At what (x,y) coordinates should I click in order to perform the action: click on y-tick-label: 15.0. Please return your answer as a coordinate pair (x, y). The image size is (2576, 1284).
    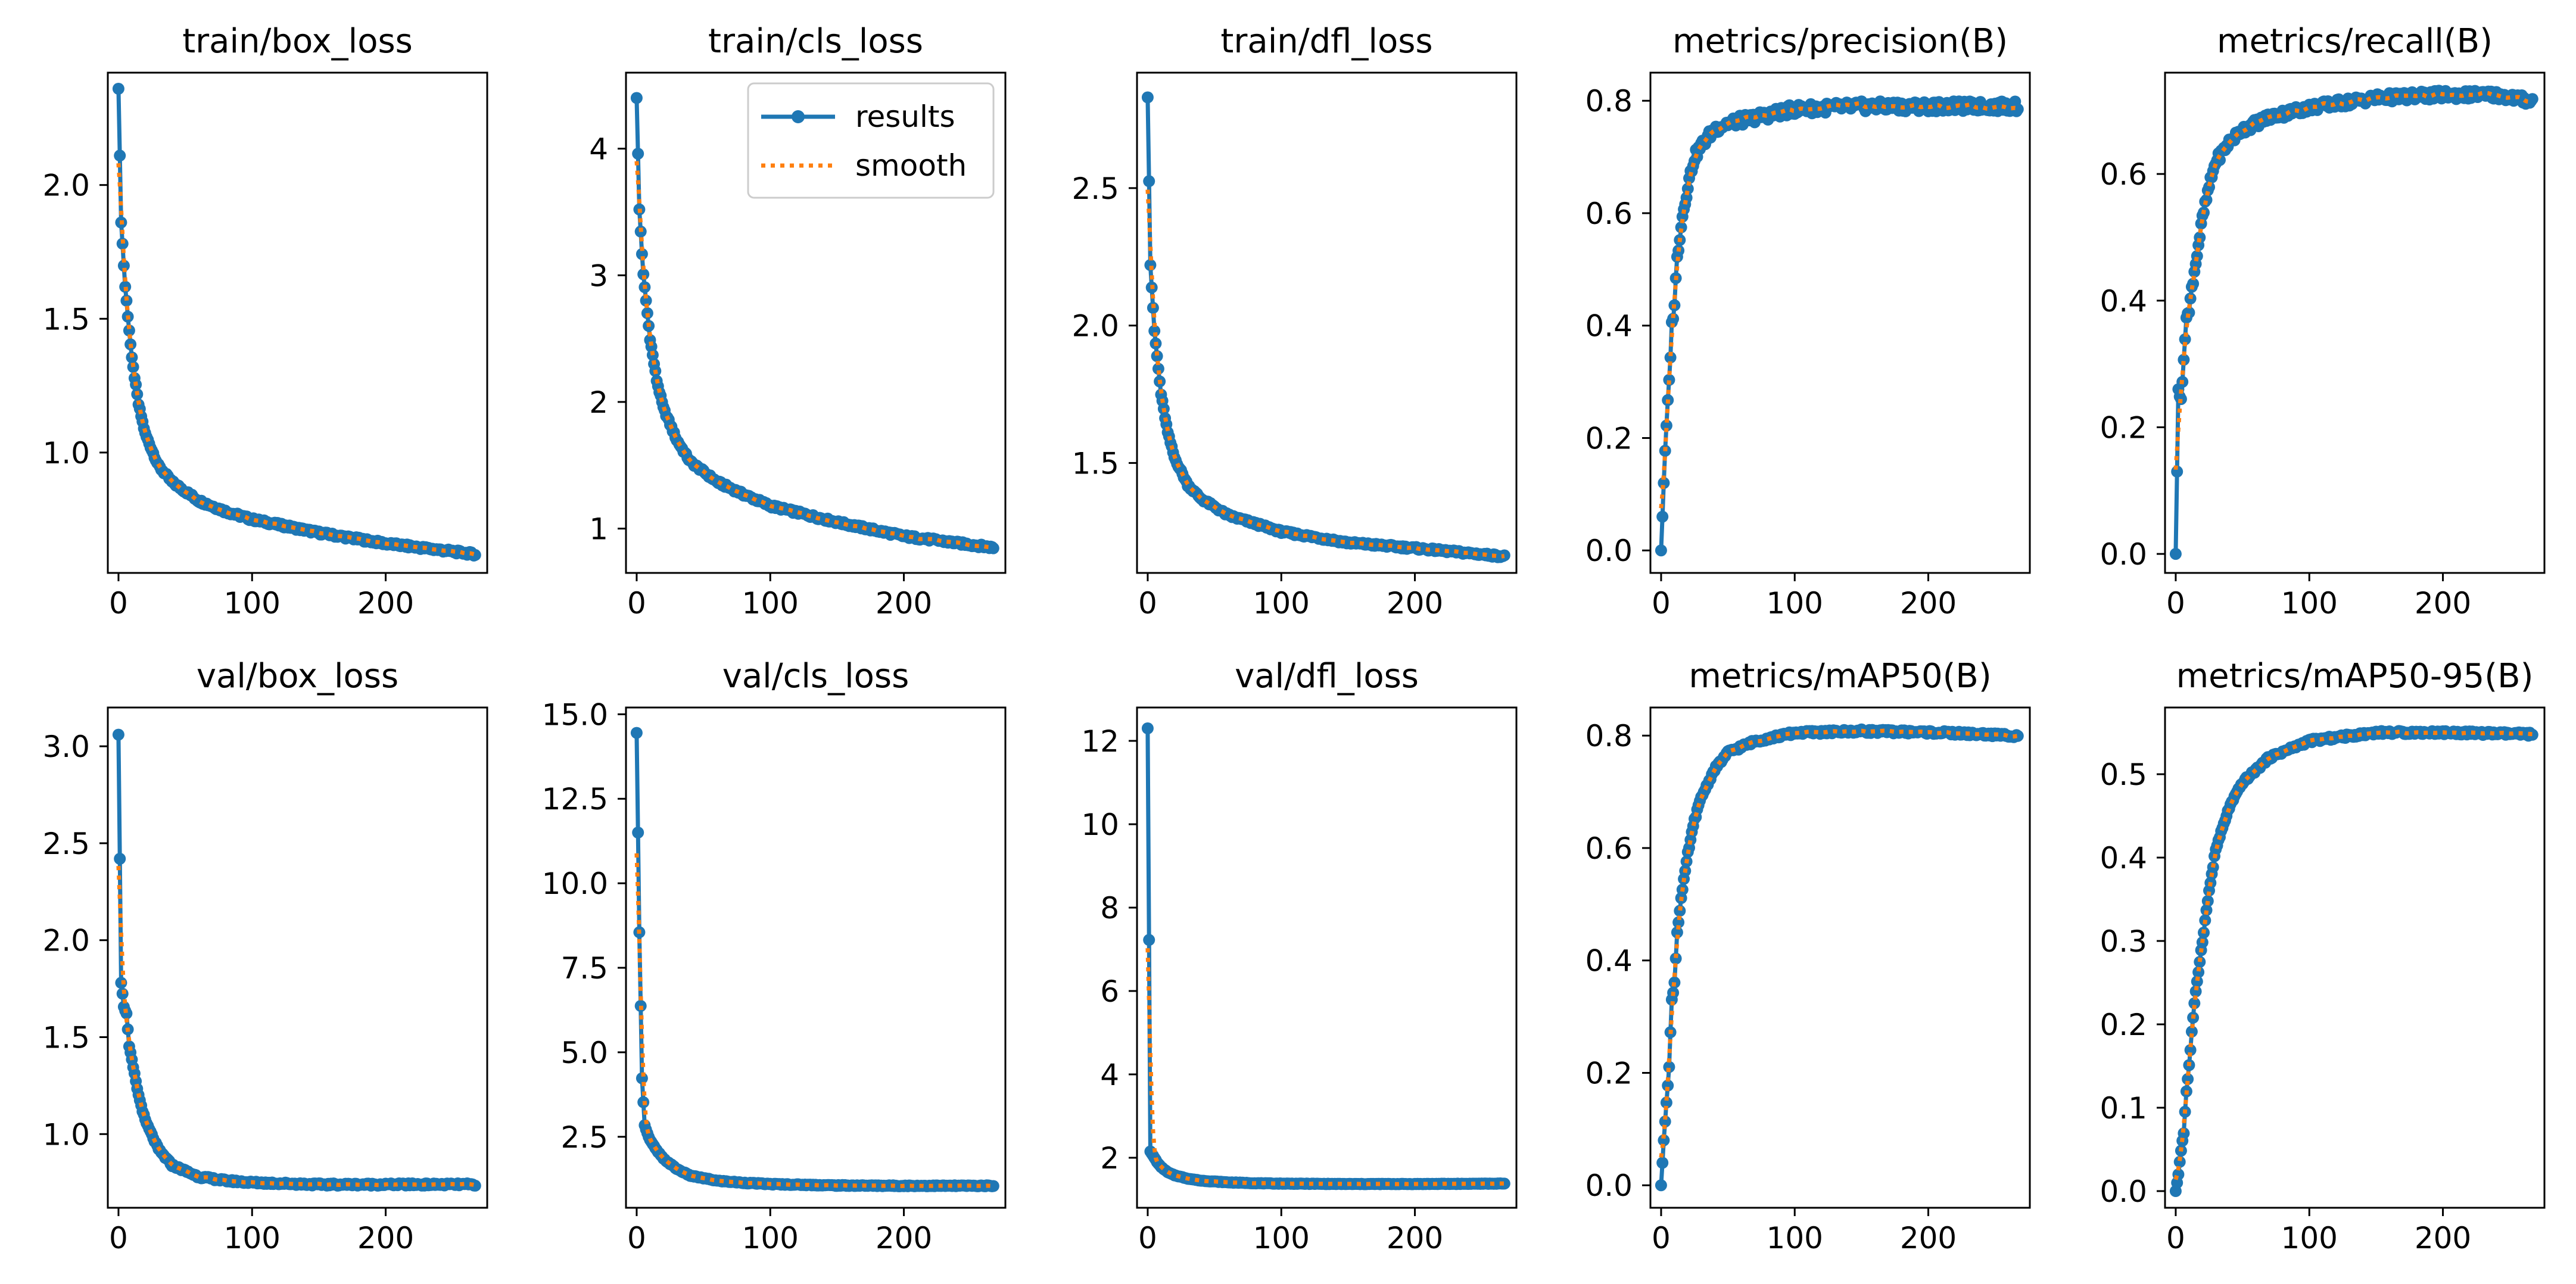
    Looking at the image, I should click on (575, 714).